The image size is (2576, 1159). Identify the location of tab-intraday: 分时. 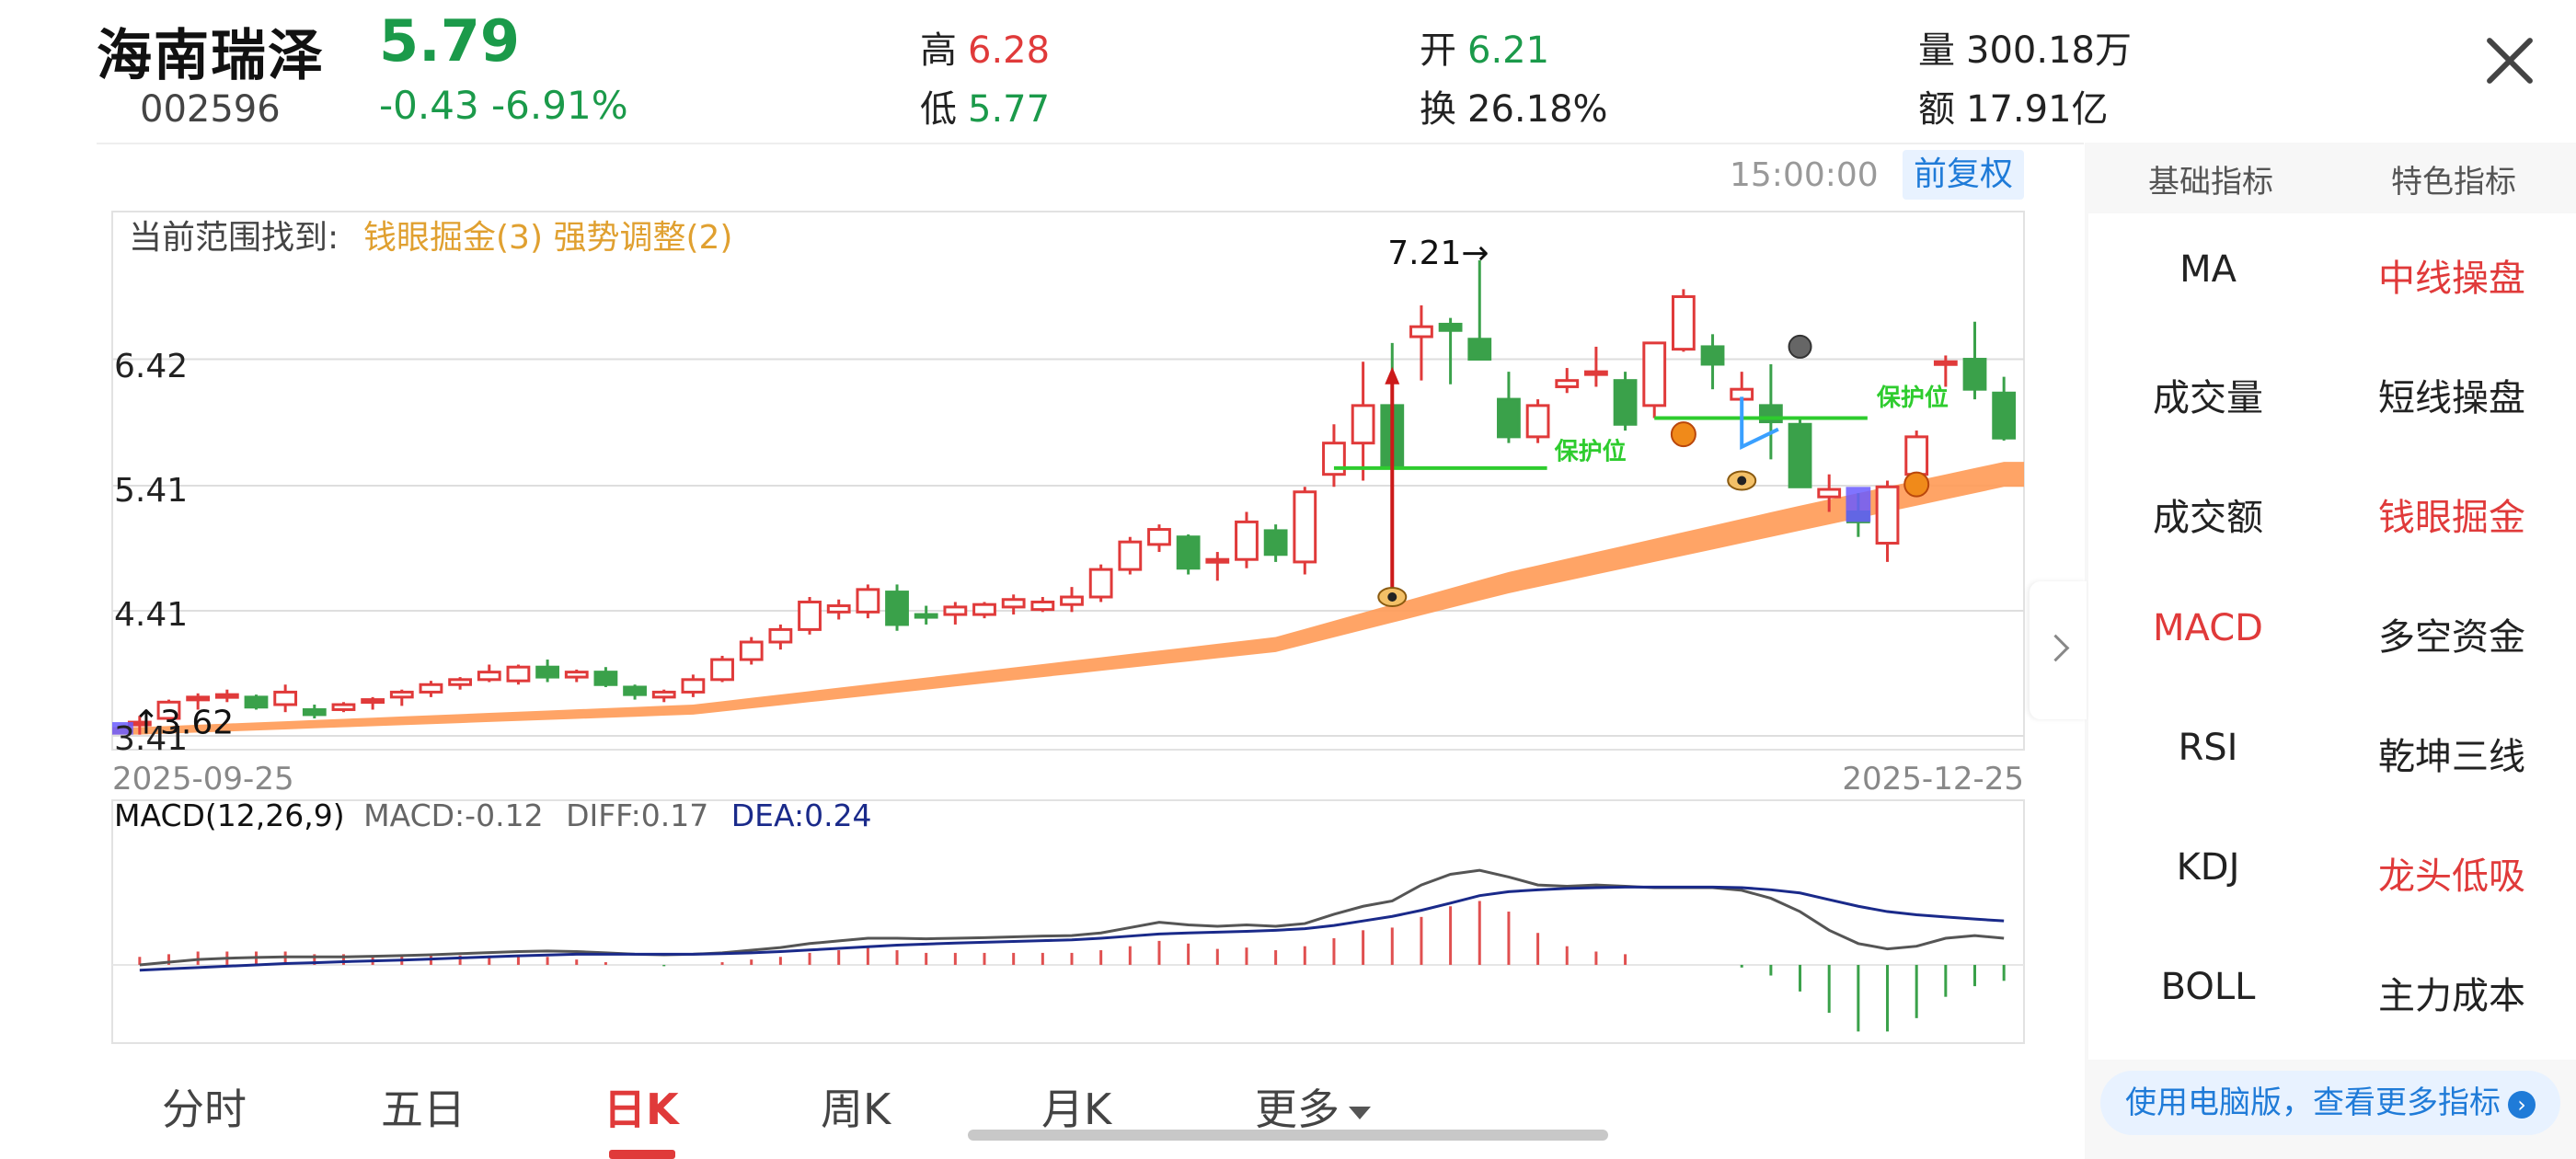
(204, 1109).